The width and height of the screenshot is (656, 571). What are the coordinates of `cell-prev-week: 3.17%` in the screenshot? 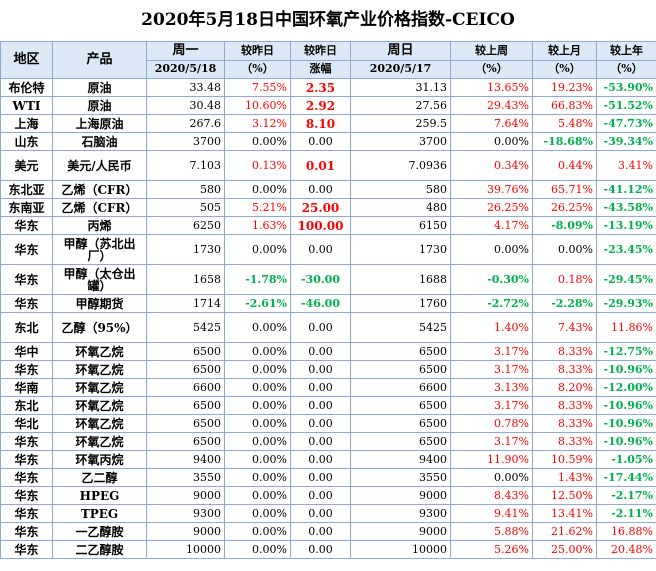 It's located at (491, 369).